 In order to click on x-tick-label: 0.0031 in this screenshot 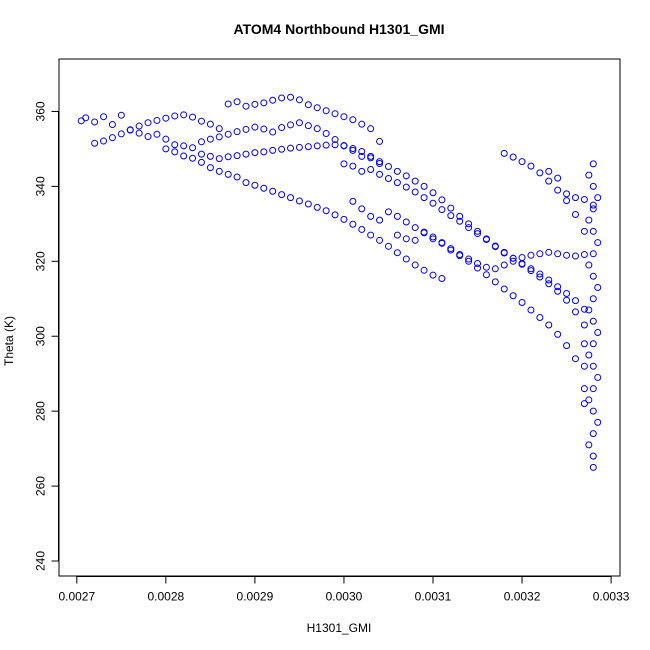, I will do `click(433, 597)`.